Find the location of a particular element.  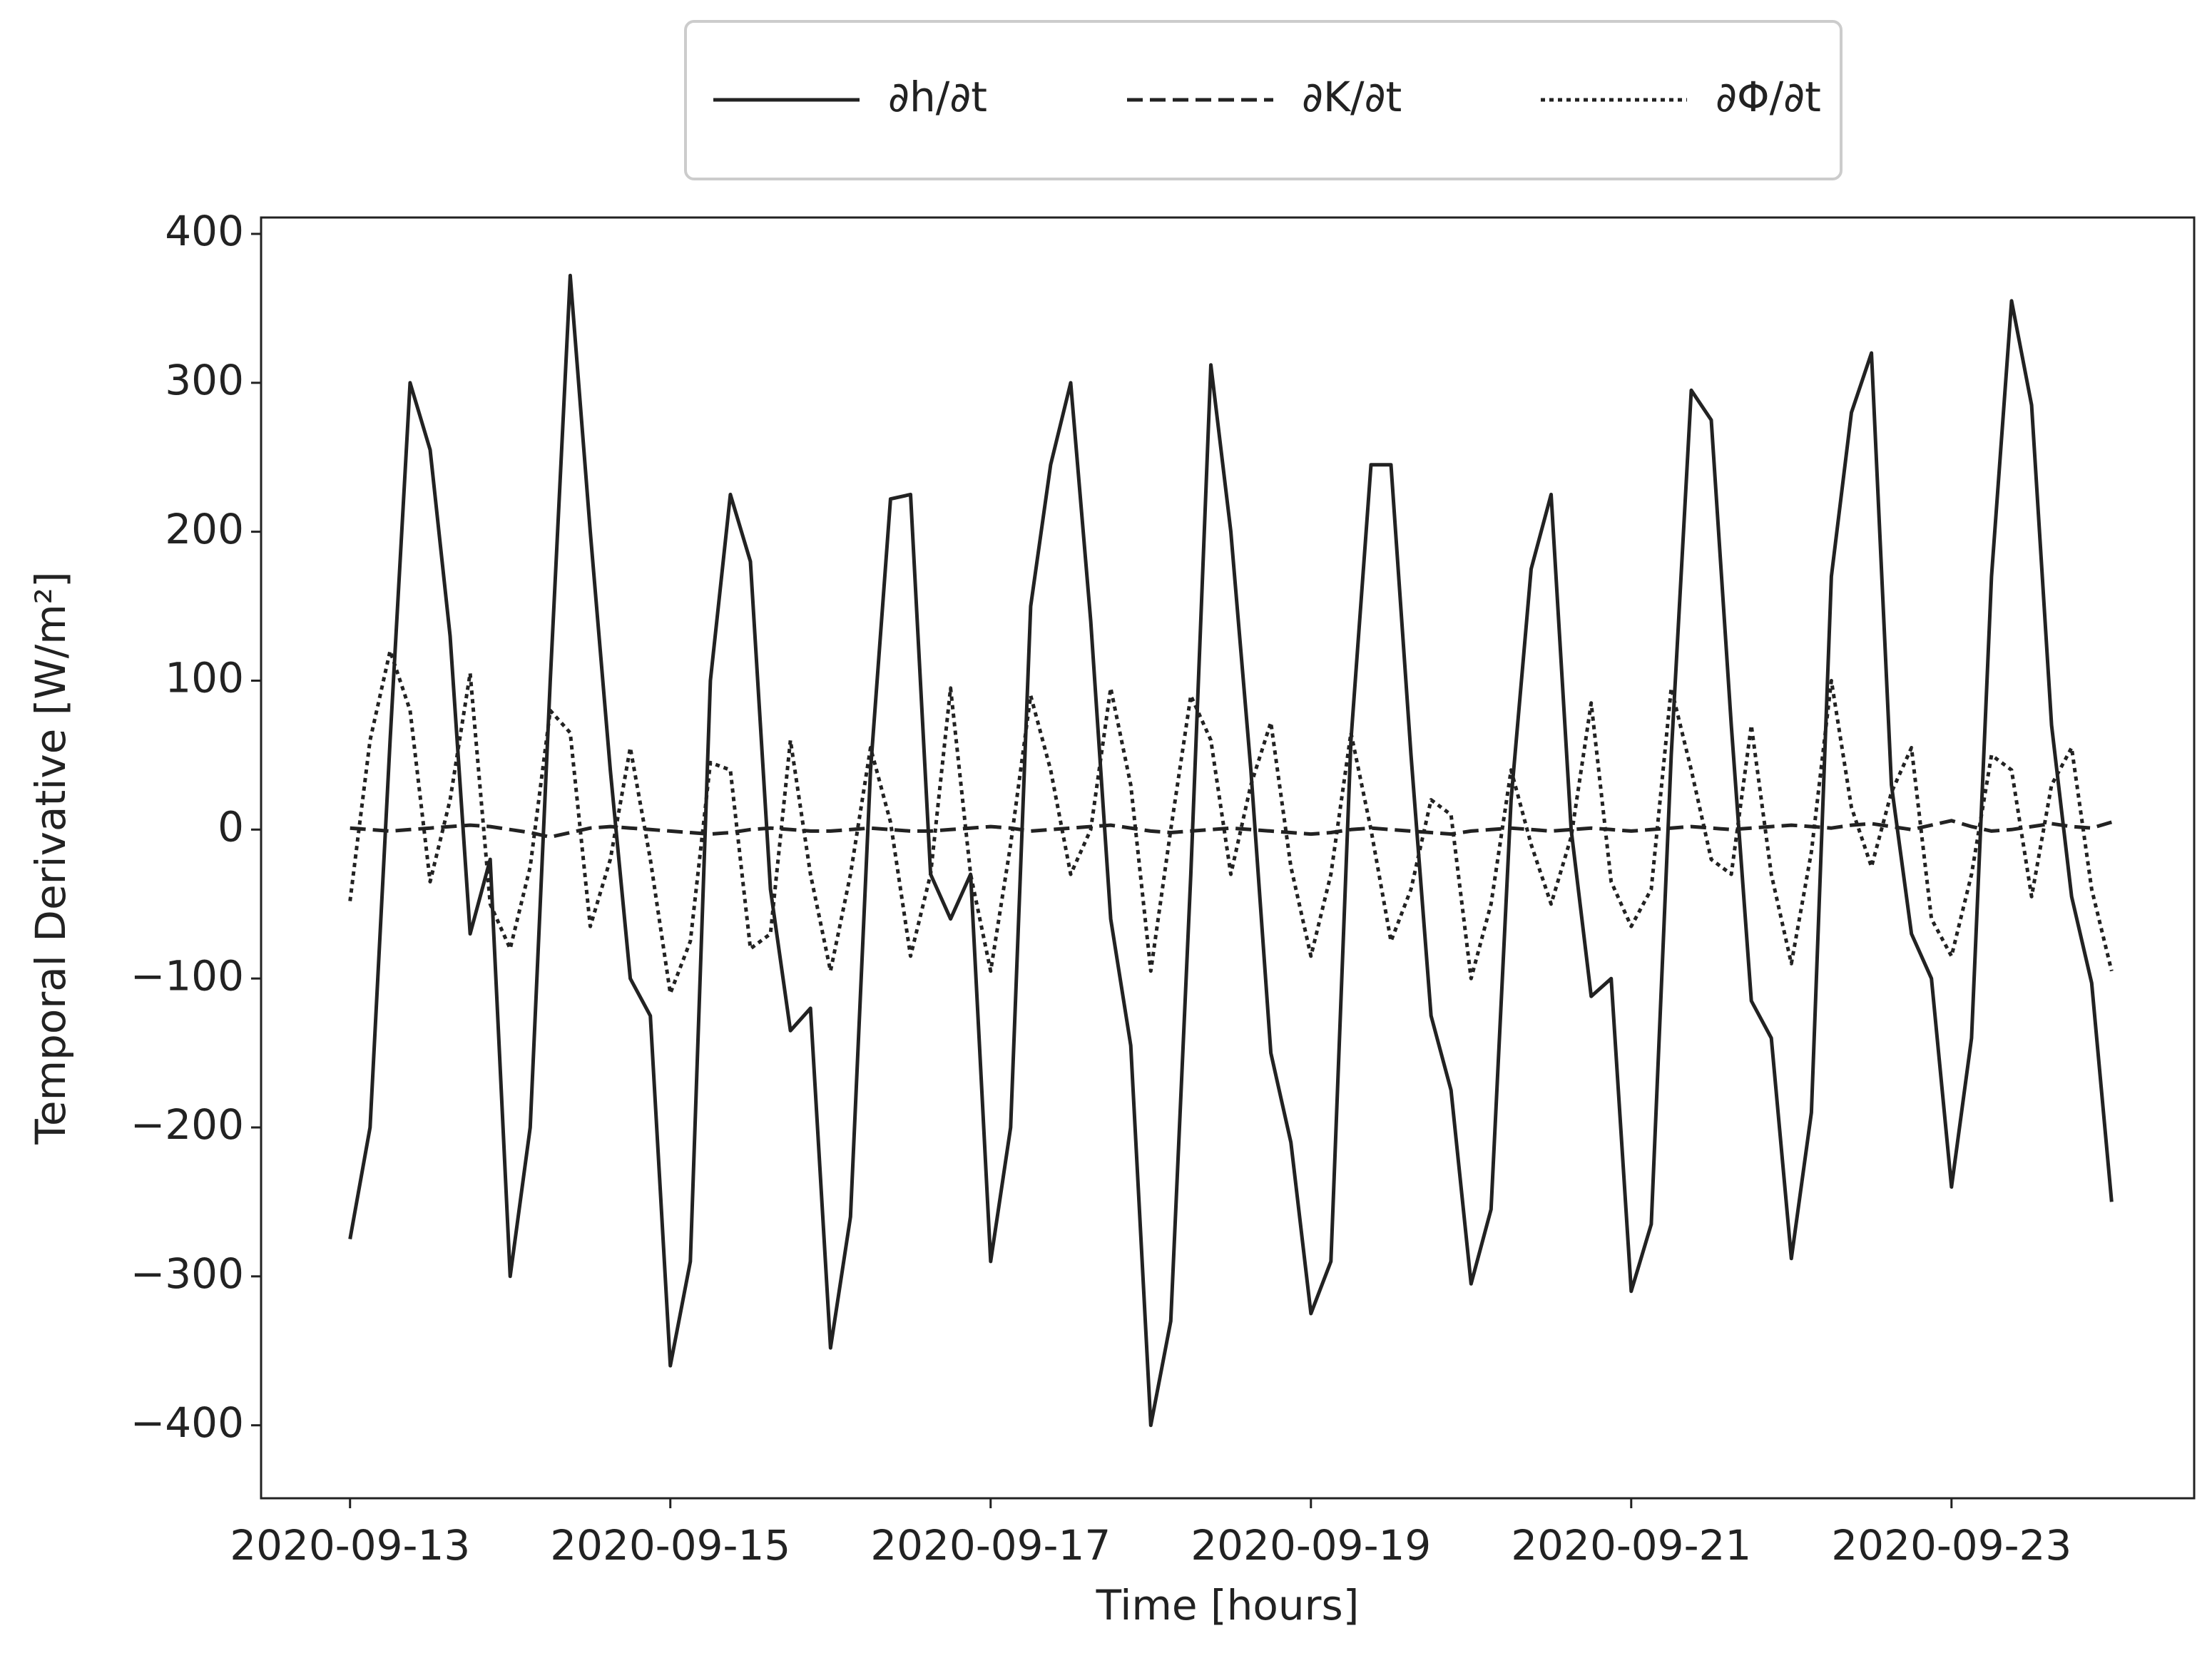

y-tick-label: −100 is located at coordinates (187, 976).